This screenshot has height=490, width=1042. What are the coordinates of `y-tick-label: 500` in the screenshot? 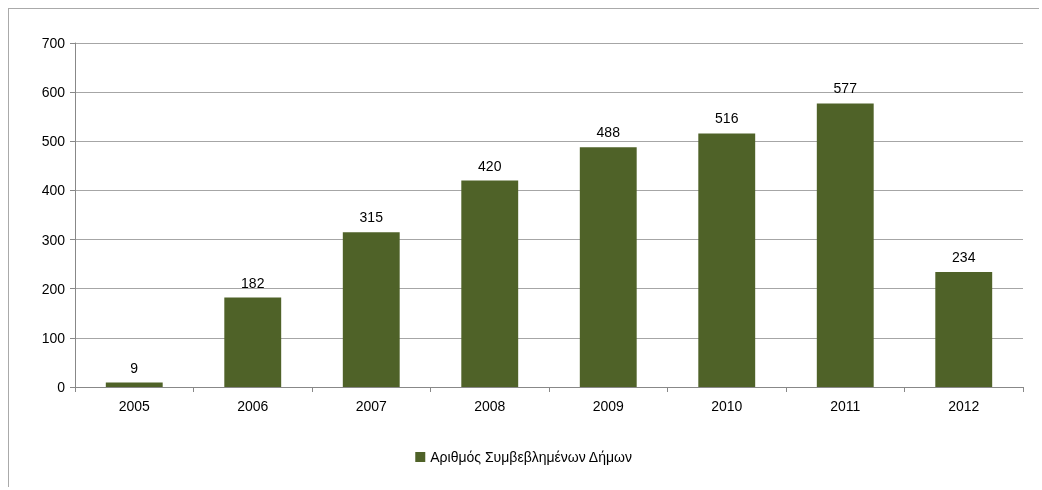 It's located at (53, 141).